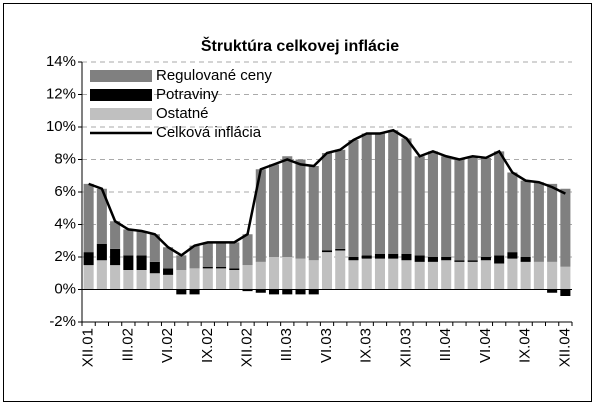  What do you see at coordinates (65, 256) in the screenshot?
I see `y-tick-label: 2%` at bounding box center [65, 256].